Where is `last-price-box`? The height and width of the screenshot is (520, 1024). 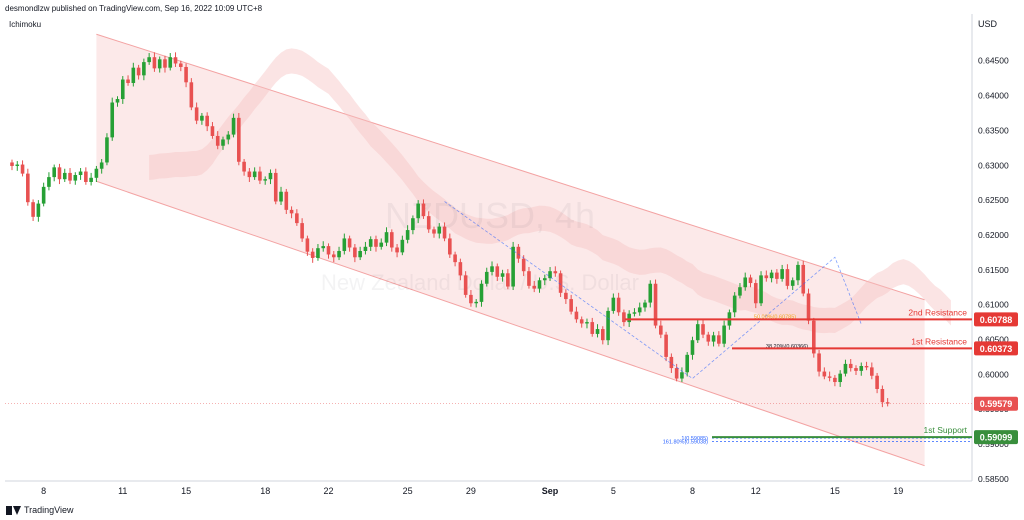
last-price-box is located at coordinates (996, 403).